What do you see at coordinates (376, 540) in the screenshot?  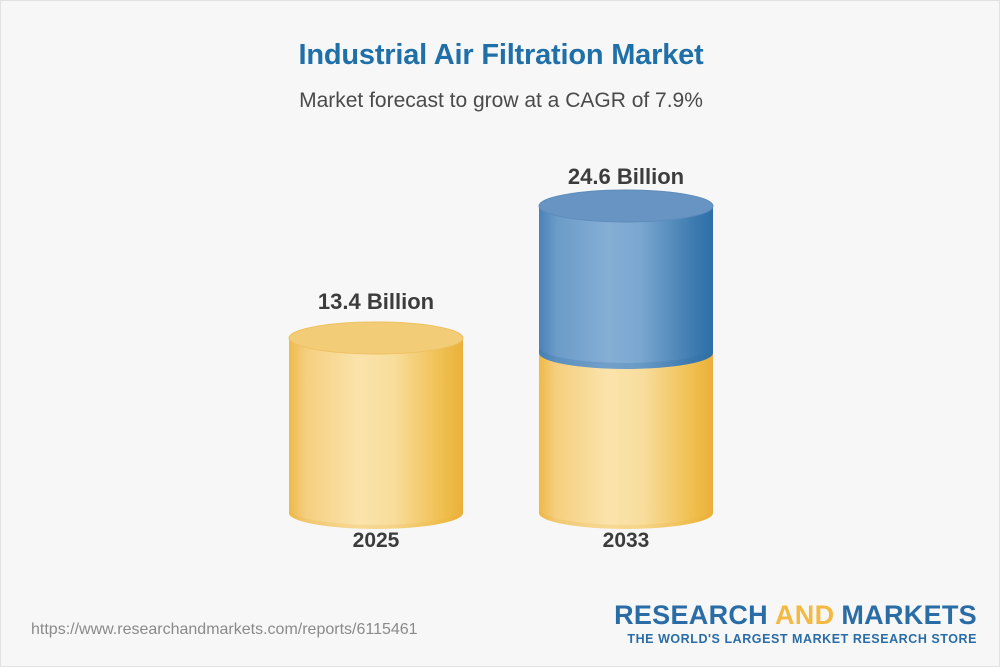 I see `bar-category-label-2025: 2025` at bounding box center [376, 540].